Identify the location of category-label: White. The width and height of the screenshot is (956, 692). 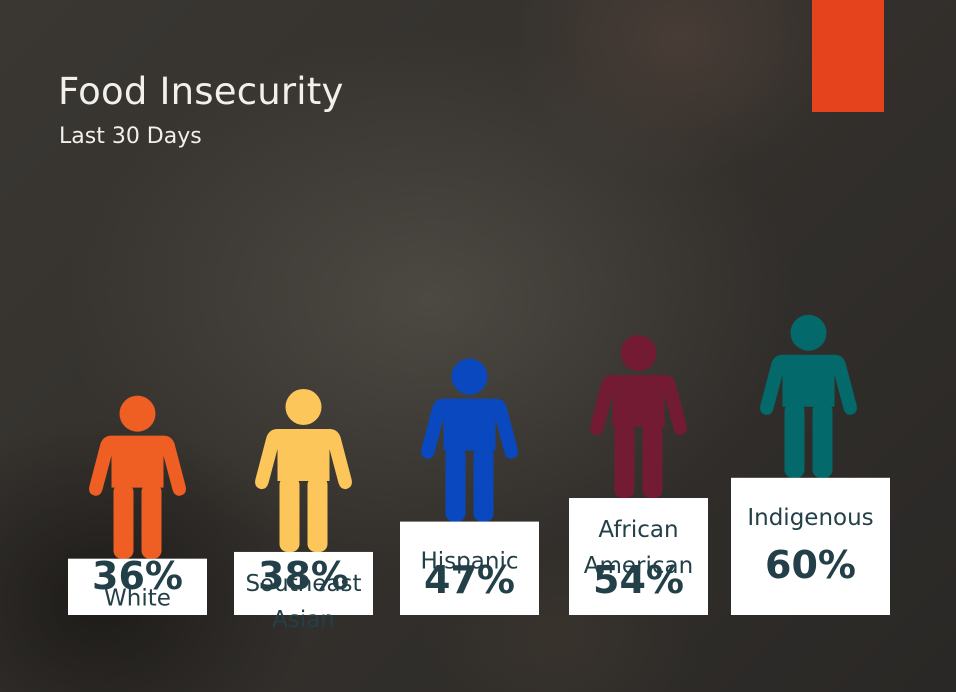
(137, 599).